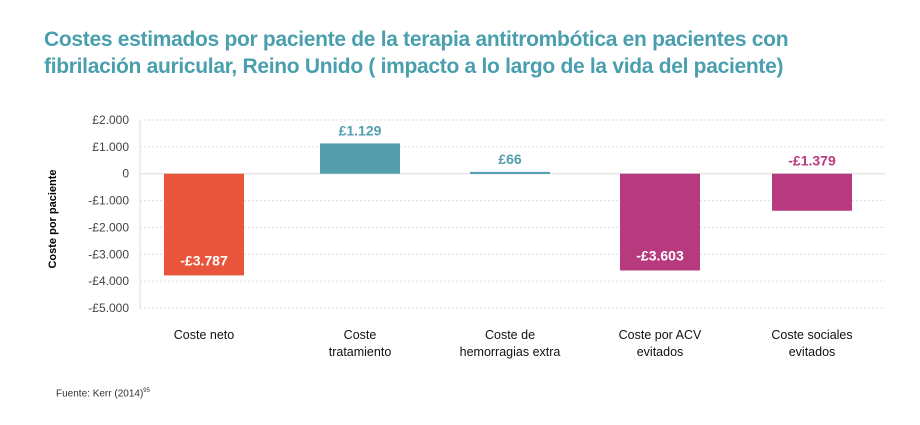 This screenshot has width=920, height=425. What do you see at coordinates (118, 394) in the screenshot?
I see `source-text: Kerr (2014)` at bounding box center [118, 394].